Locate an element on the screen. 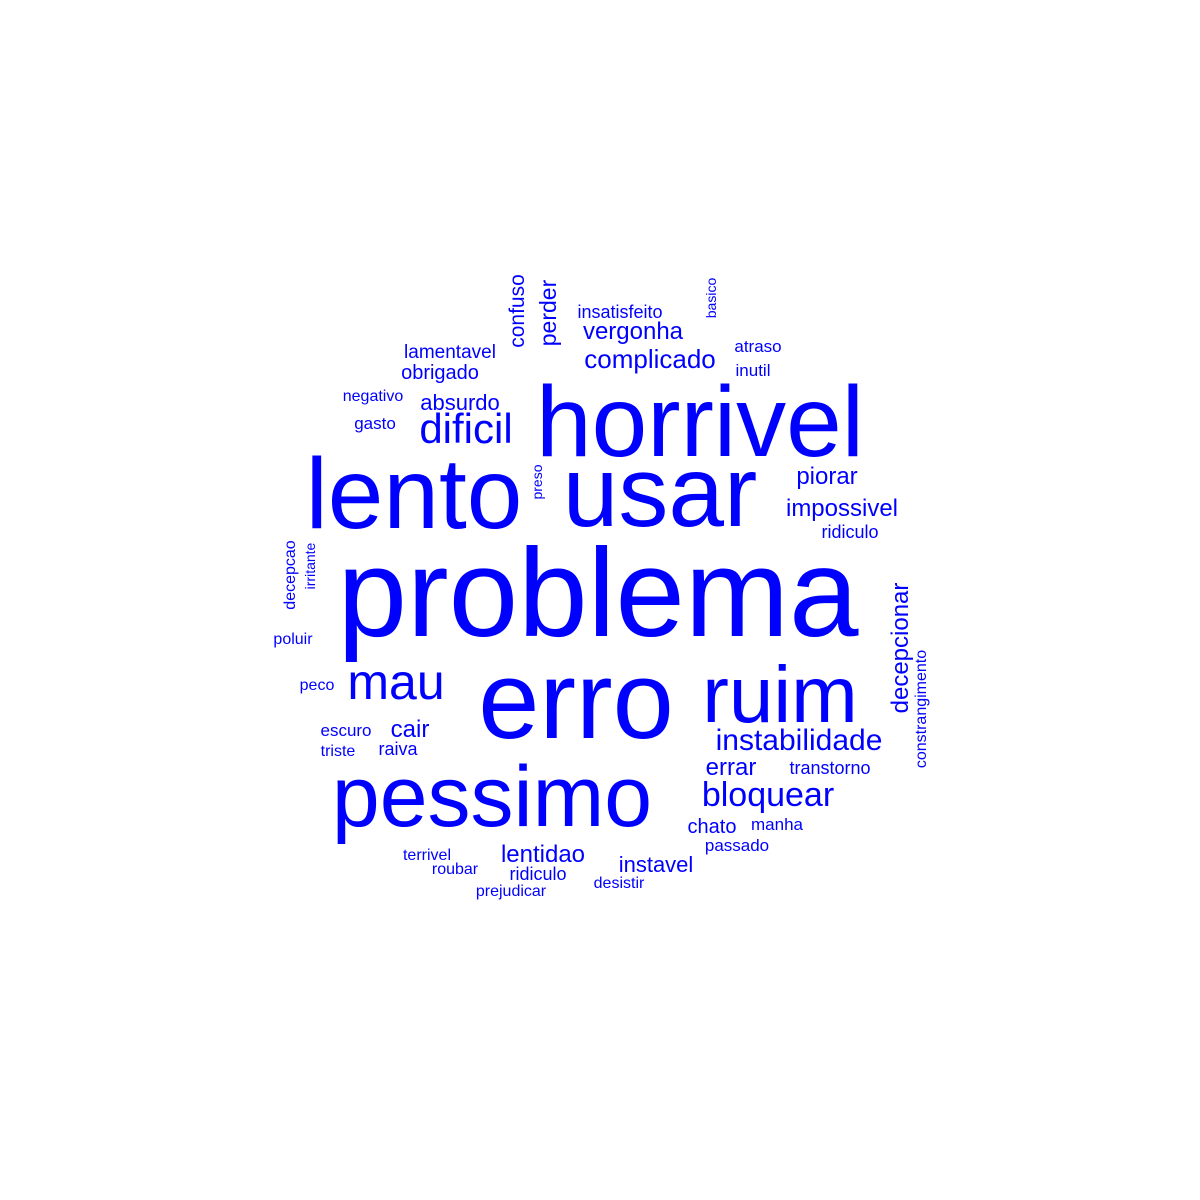 Image resolution: width=1200 pixels, height=1200 pixels. cloud-word: lentidao is located at coordinates (543, 854).